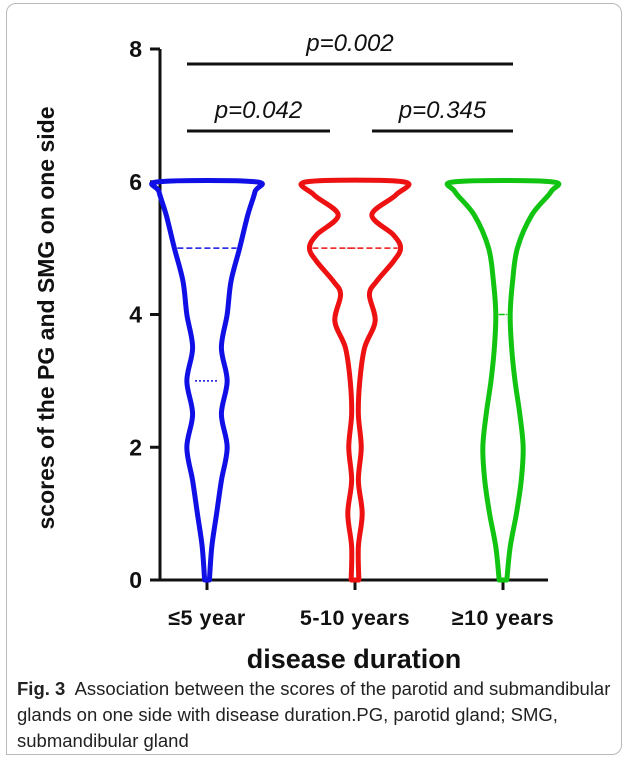 The image size is (629, 761). I want to click on y-tick-label: 0, so click(135, 580).